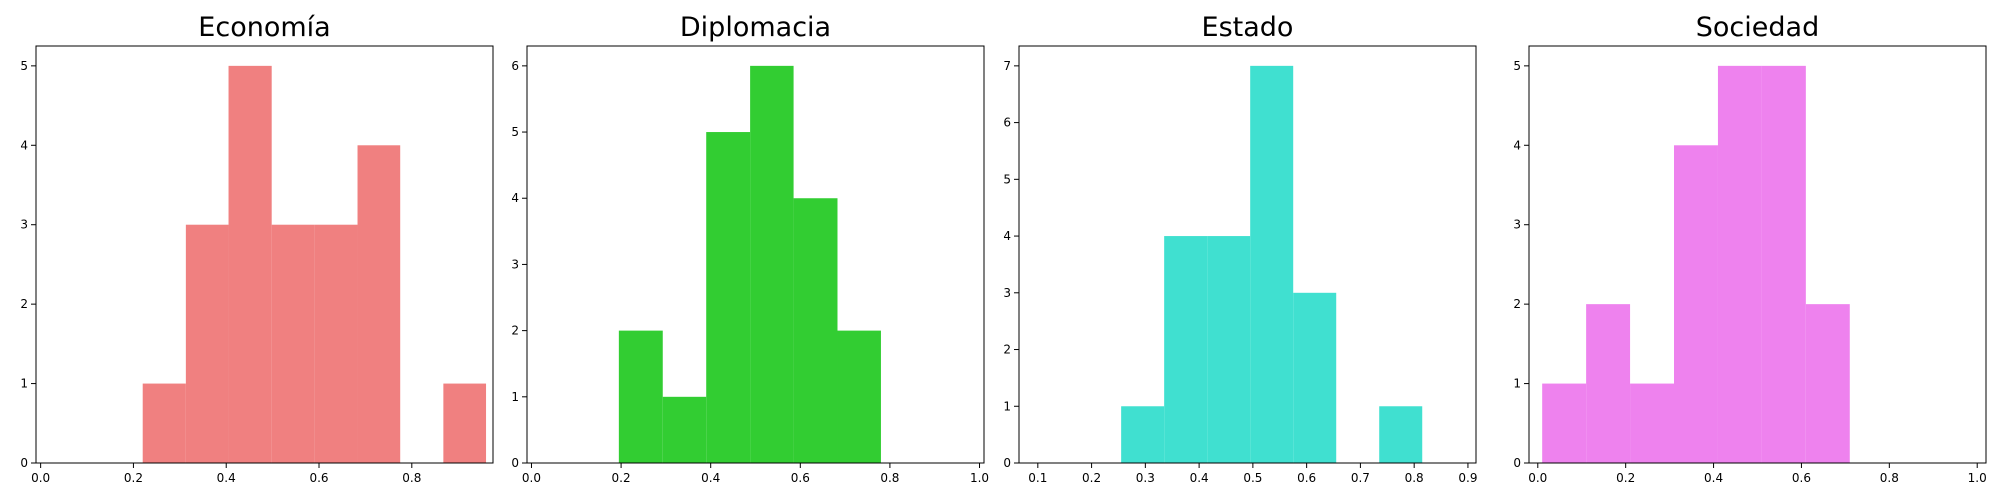 The width and height of the screenshot is (2000, 500). What do you see at coordinates (755, 27) in the screenshot?
I see `chart-title: Diplomacia` at bounding box center [755, 27].